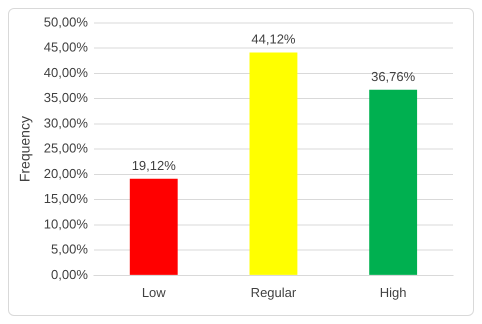 The width and height of the screenshot is (482, 324). I want to click on x-tick-label: Regular, so click(273, 292).